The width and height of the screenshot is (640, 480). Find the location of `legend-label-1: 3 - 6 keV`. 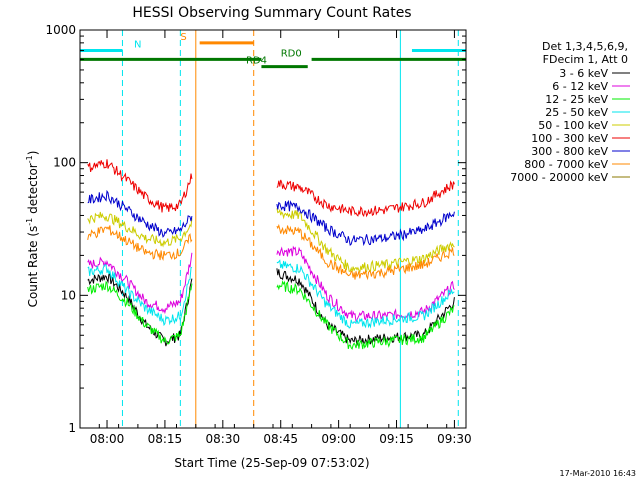

legend-label-1: 3 - 6 keV is located at coordinates (583, 73).